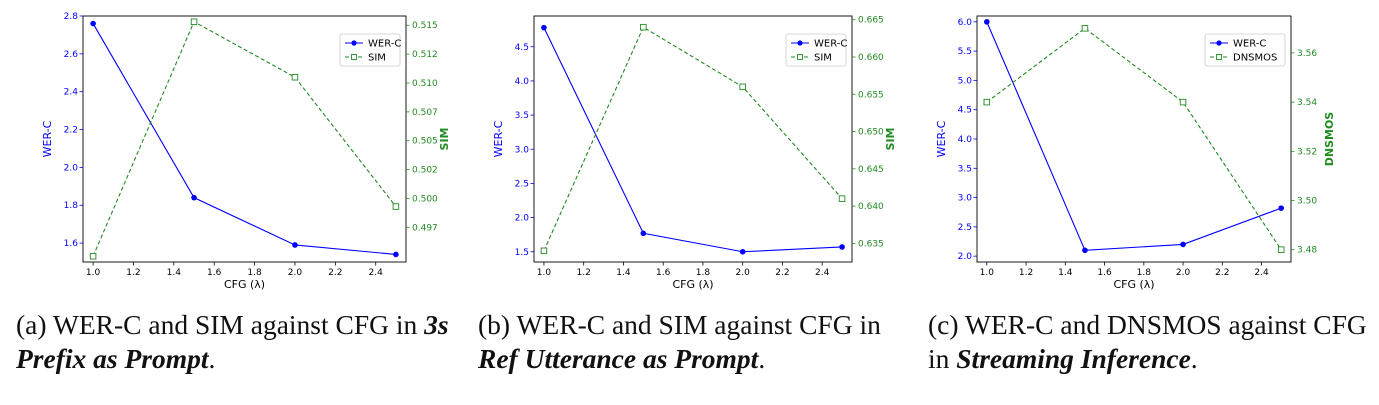 This screenshot has width=1379, height=405. I want to click on caption-label: (a), so click(31, 324).